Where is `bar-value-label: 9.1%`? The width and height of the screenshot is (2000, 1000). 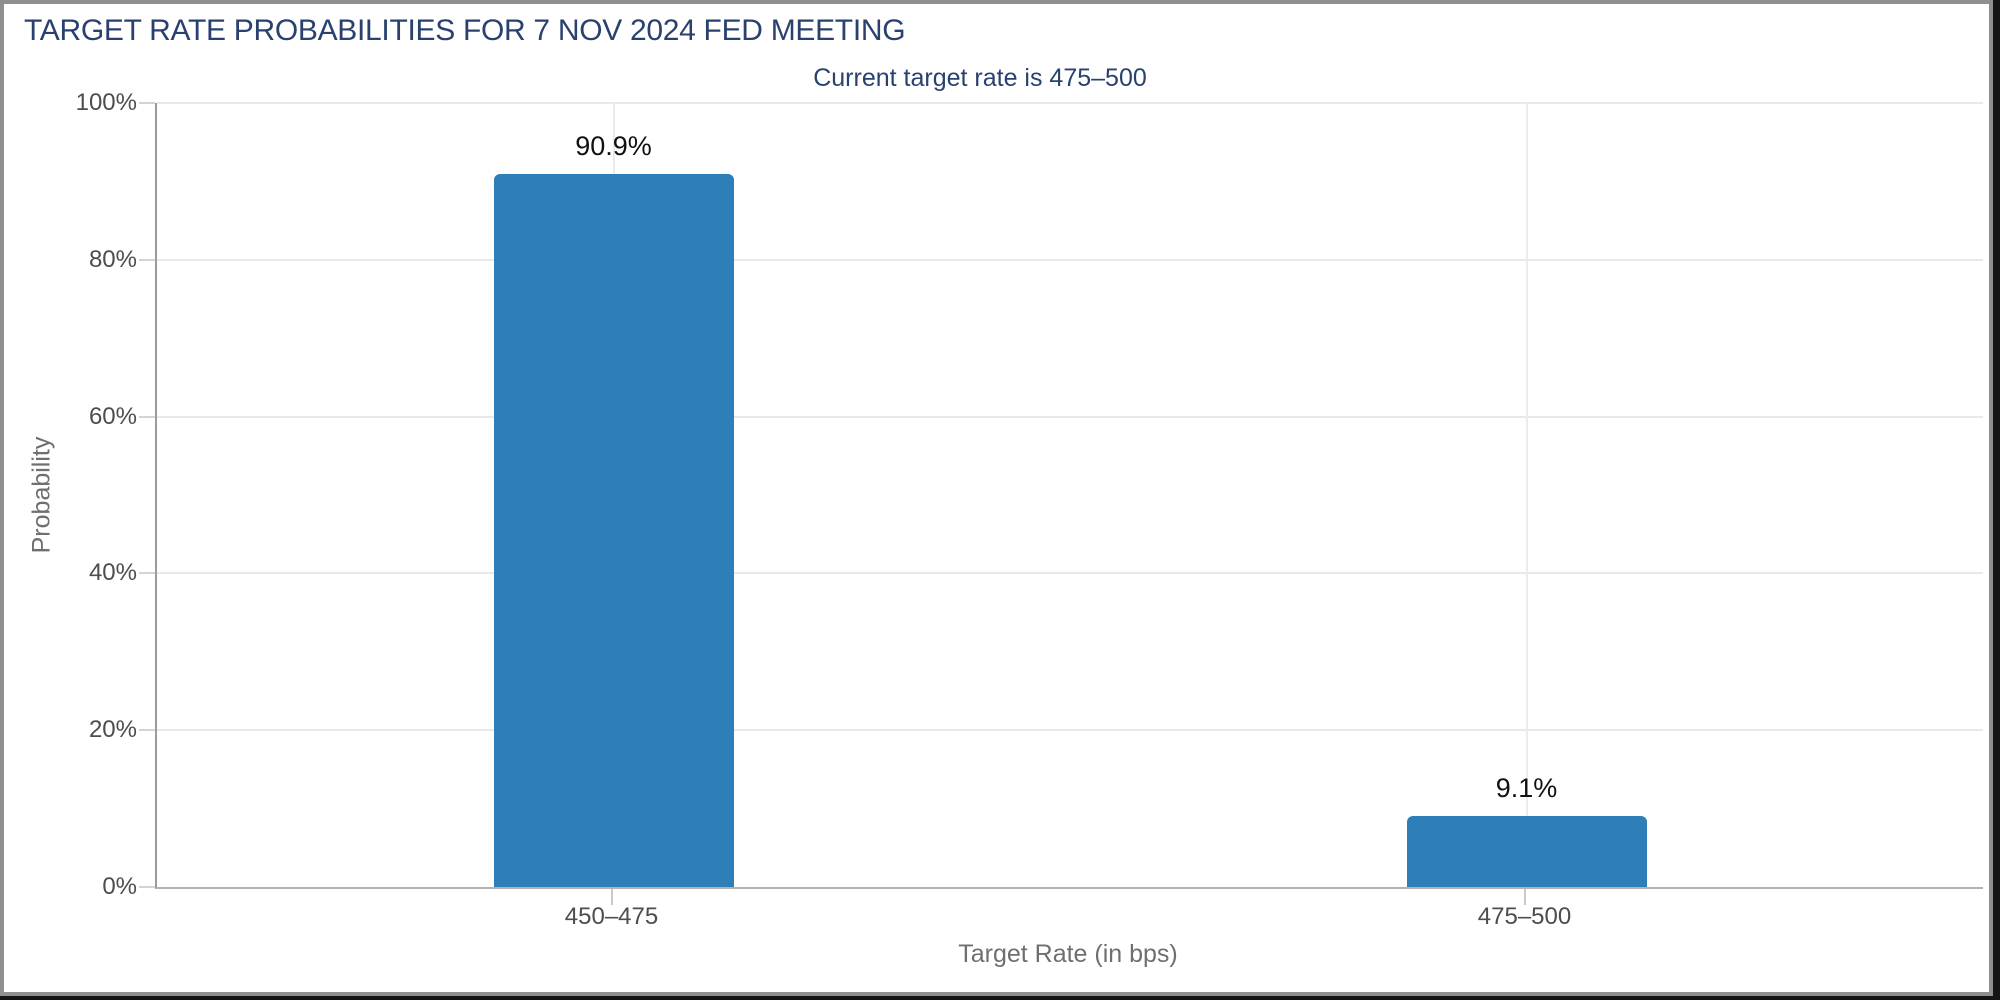
bar-value-label: 9.1% is located at coordinates (1526, 787).